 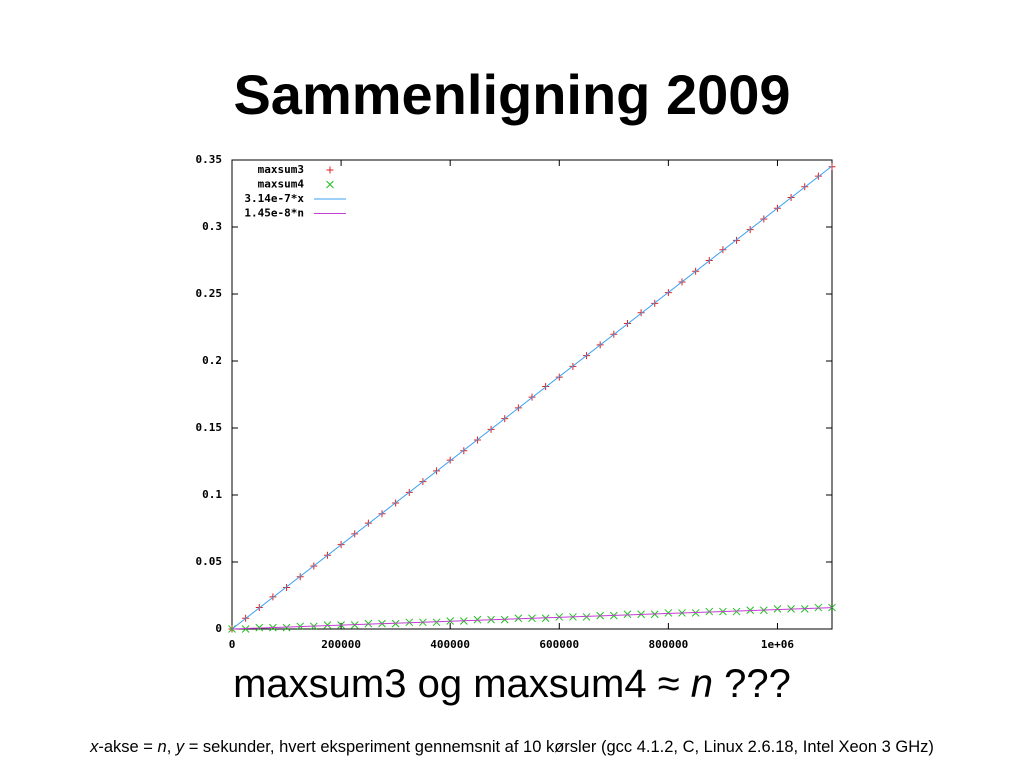 I want to click on caption: maxsum3 og maxsum4 ≈ n ???, so click(x=512, y=684).